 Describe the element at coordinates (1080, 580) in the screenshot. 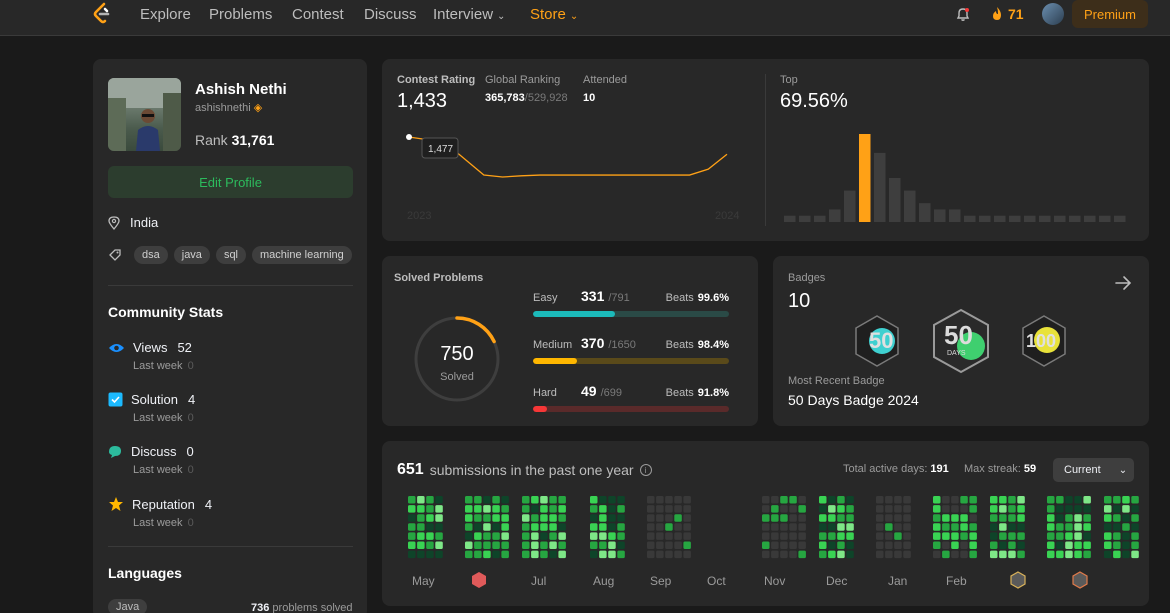

I see `badge-marker-icon` at that location.